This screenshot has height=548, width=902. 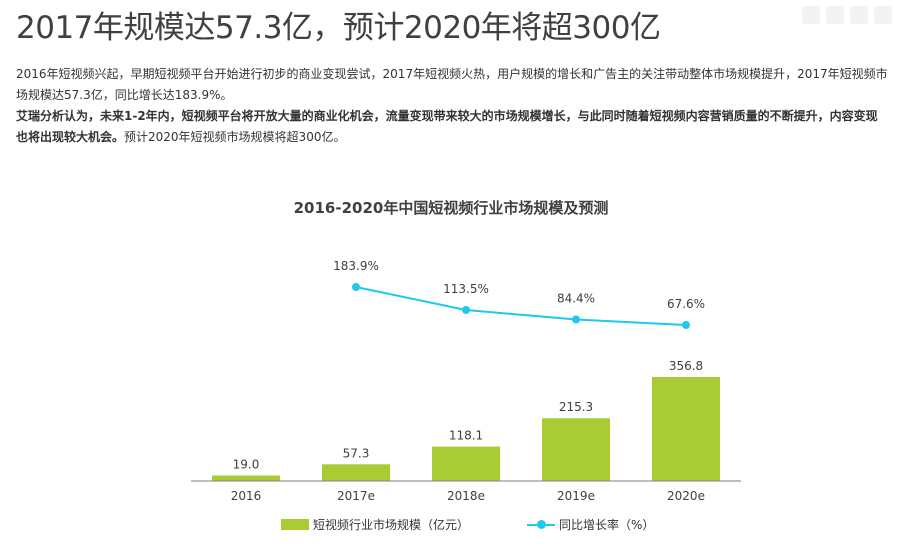 I want to click on bar-value-label: 57.3, so click(x=356, y=453).